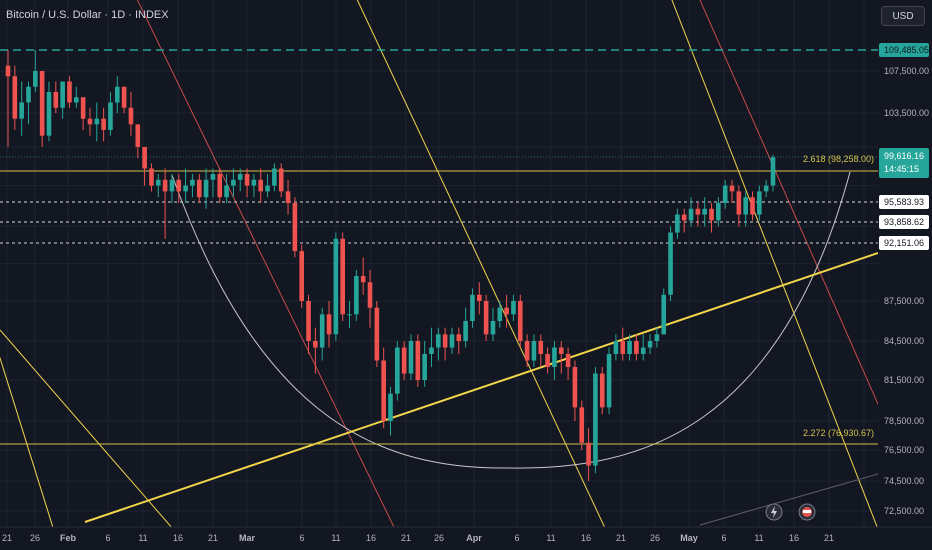  What do you see at coordinates (474, 538) in the screenshot?
I see `x-tick-13: Apr` at bounding box center [474, 538].